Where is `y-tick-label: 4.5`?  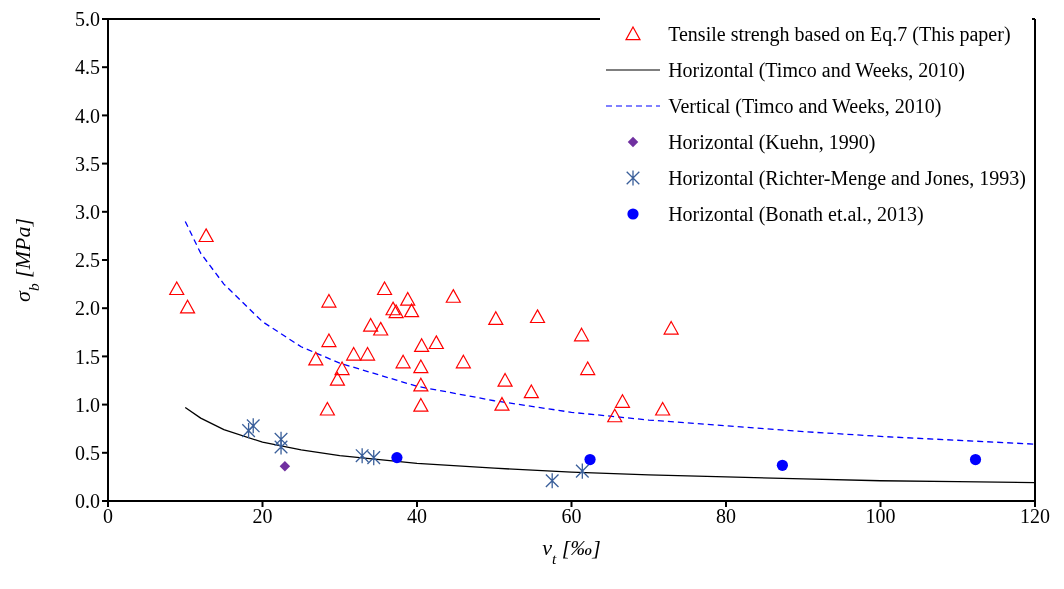
y-tick-label: 4.5 is located at coordinates (87, 67).